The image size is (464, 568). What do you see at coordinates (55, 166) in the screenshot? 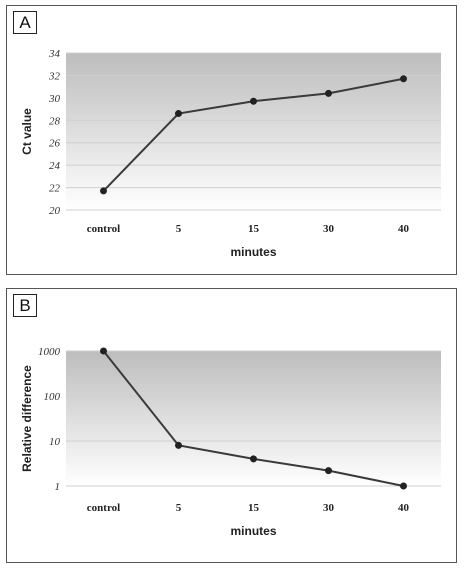
I see `y-tick-label: 24` at bounding box center [55, 166].